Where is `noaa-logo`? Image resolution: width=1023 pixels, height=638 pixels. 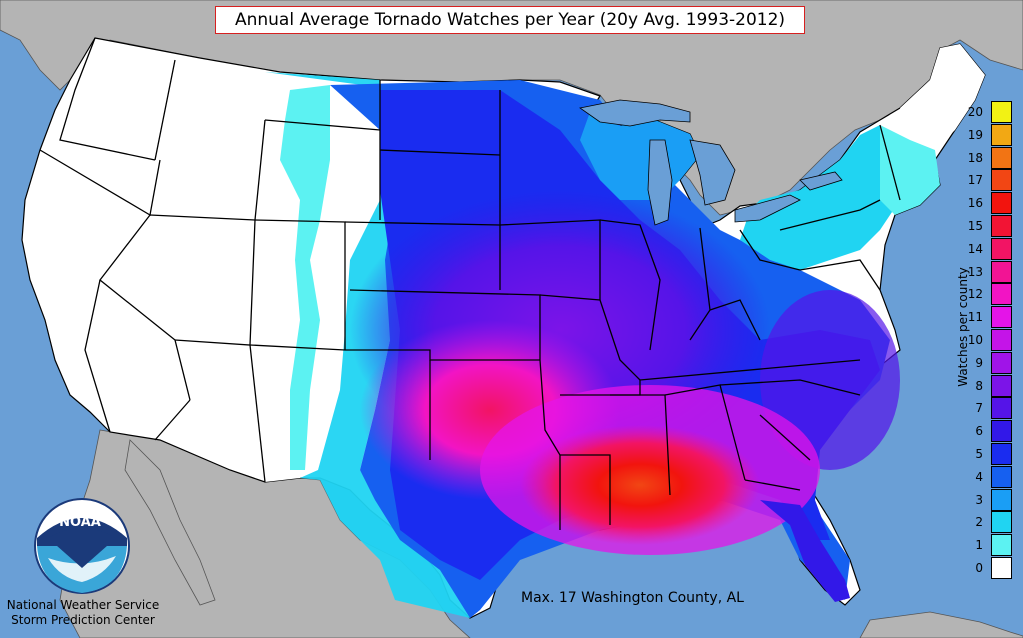
noaa-logo is located at coordinates (82, 546).